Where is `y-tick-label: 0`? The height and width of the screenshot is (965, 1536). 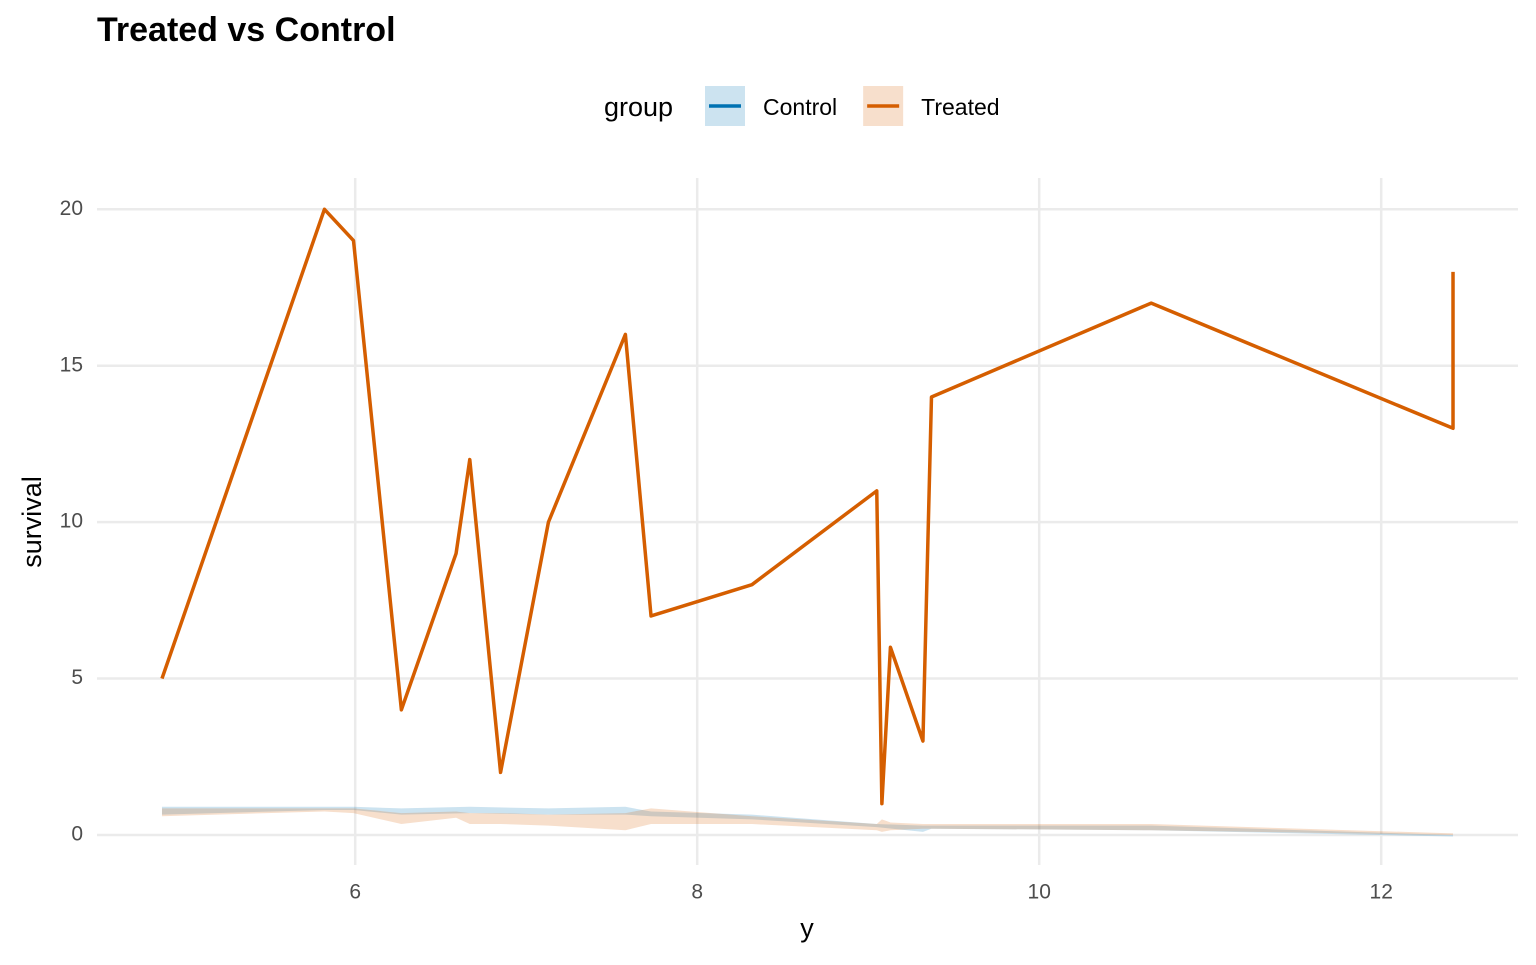 y-tick-label: 0 is located at coordinates (77, 834).